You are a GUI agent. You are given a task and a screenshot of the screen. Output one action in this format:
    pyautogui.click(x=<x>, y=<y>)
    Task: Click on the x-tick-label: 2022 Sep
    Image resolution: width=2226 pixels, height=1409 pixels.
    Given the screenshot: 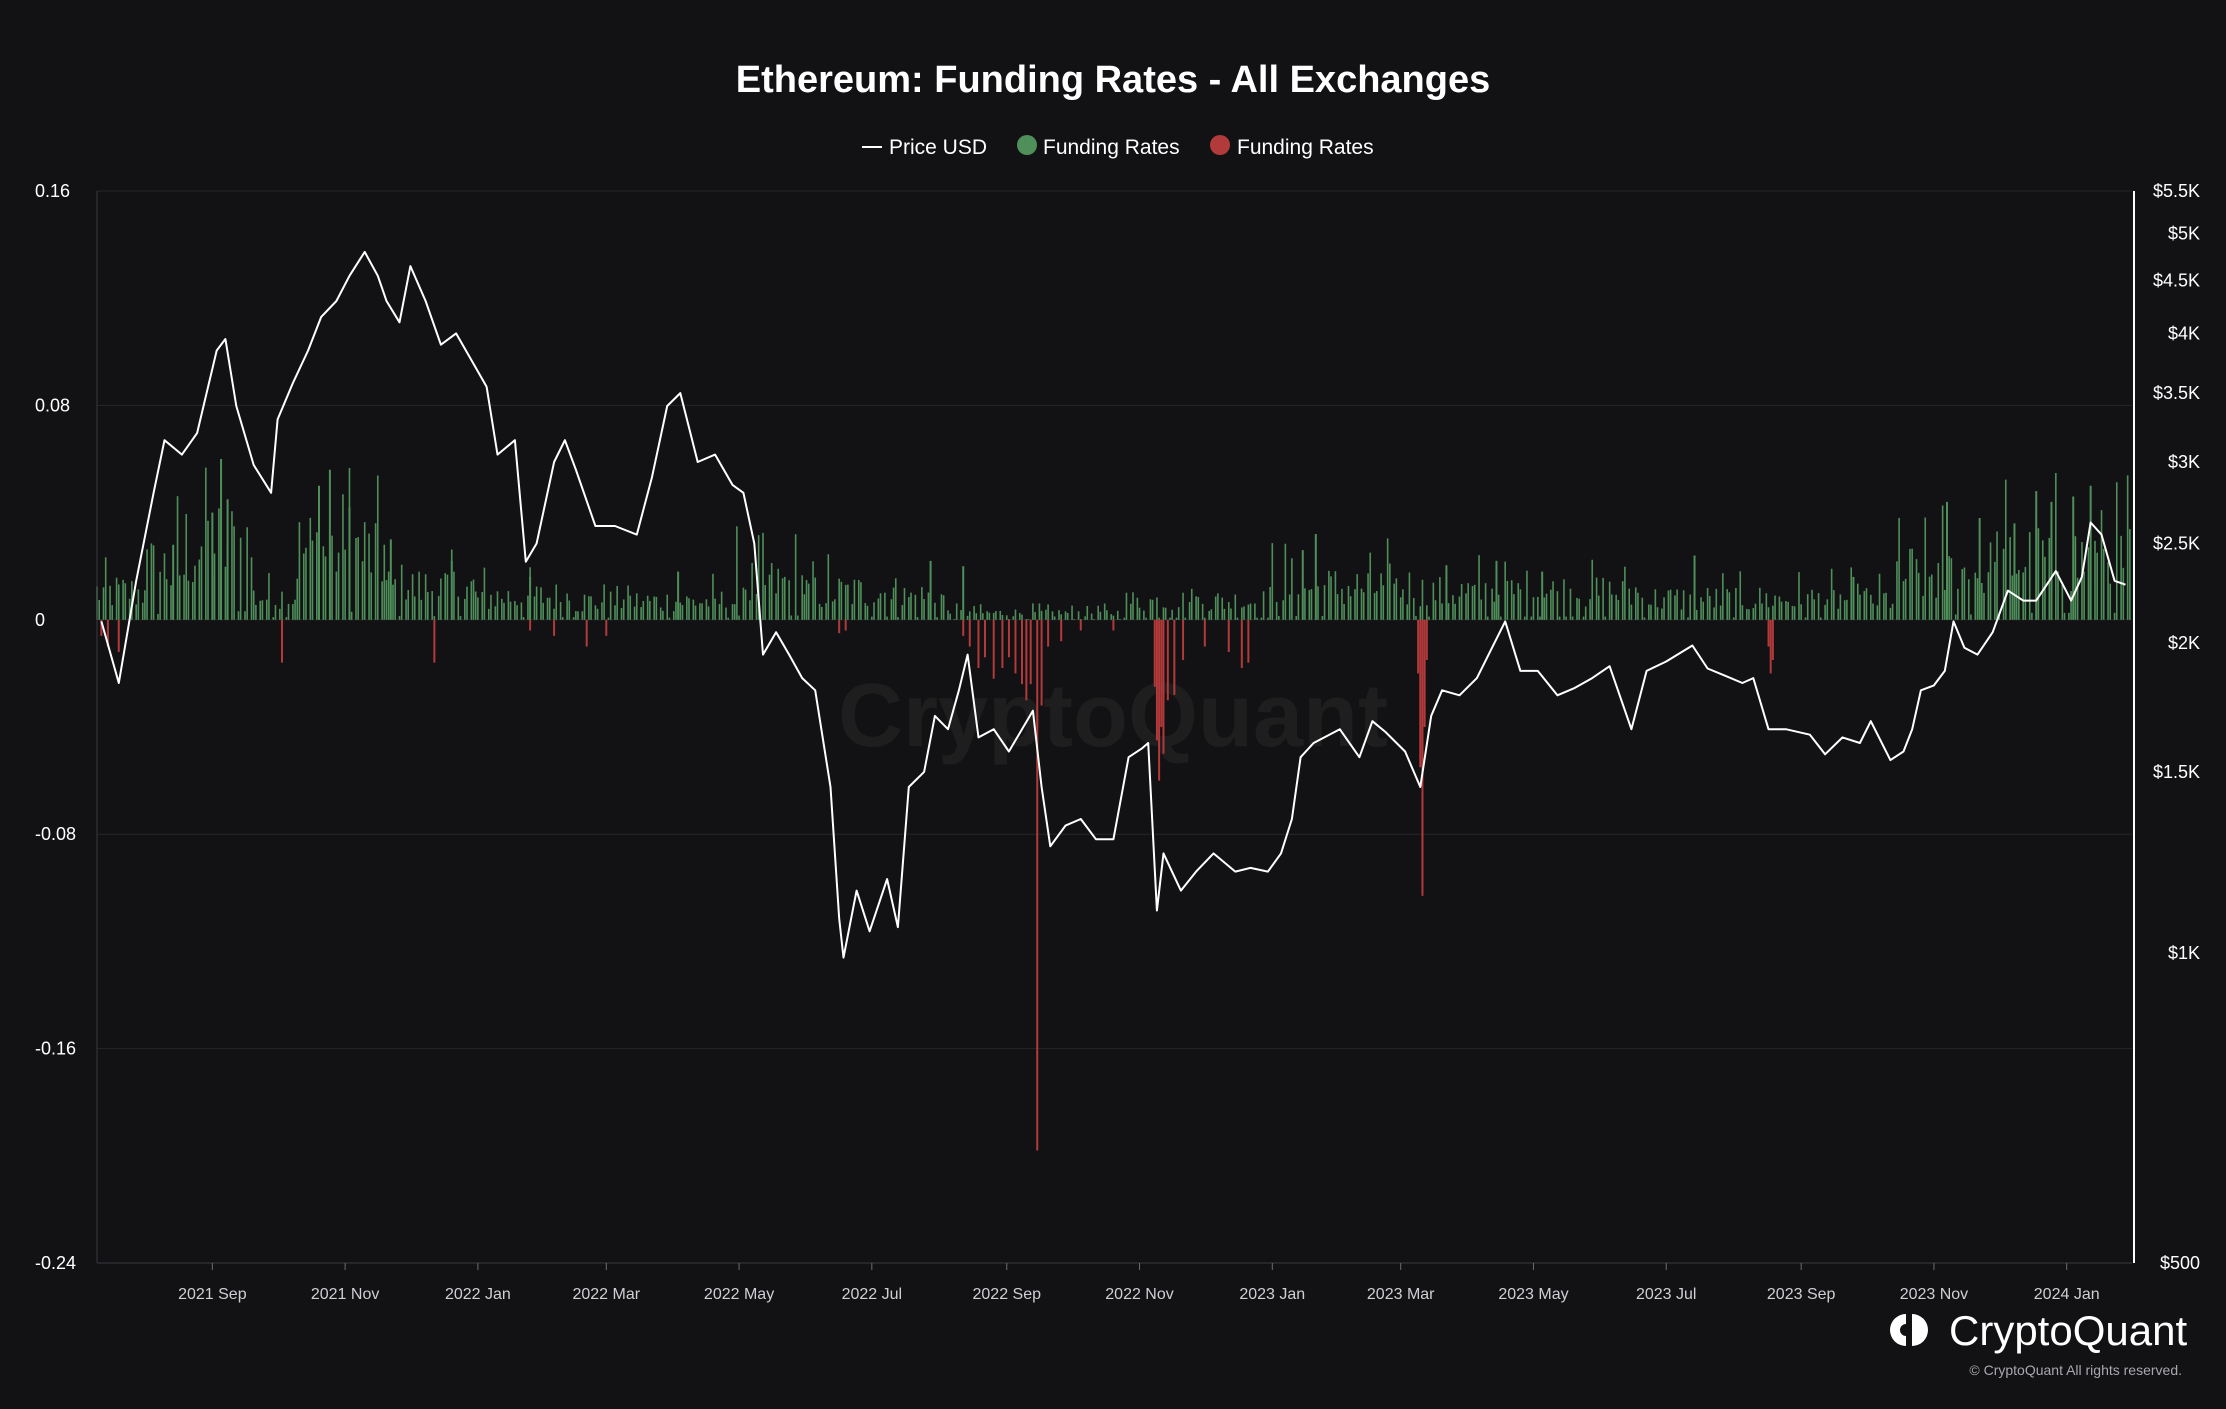 What is the action you would take?
    pyautogui.click(x=1007, y=1294)
    